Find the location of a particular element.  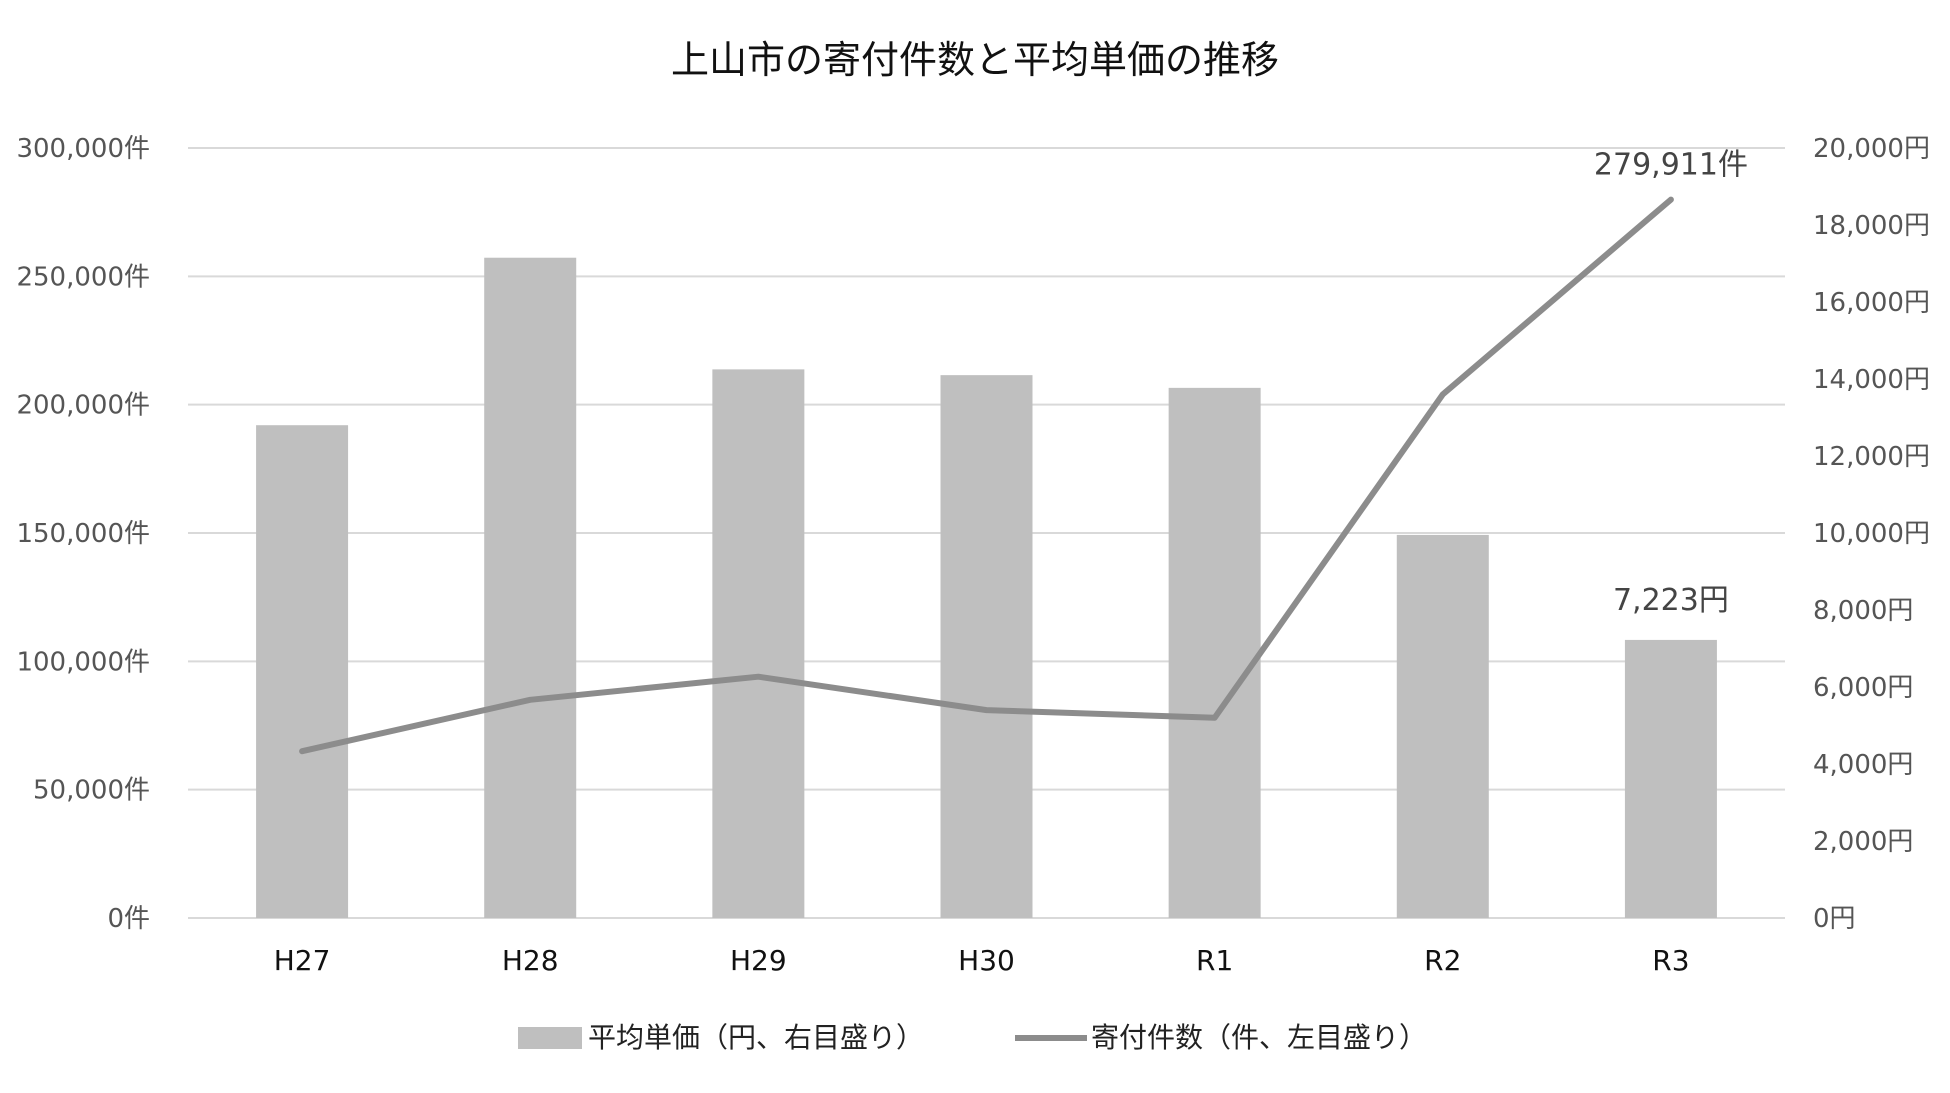

x-tick-label: R3 is located at coordinates (1670, 960).